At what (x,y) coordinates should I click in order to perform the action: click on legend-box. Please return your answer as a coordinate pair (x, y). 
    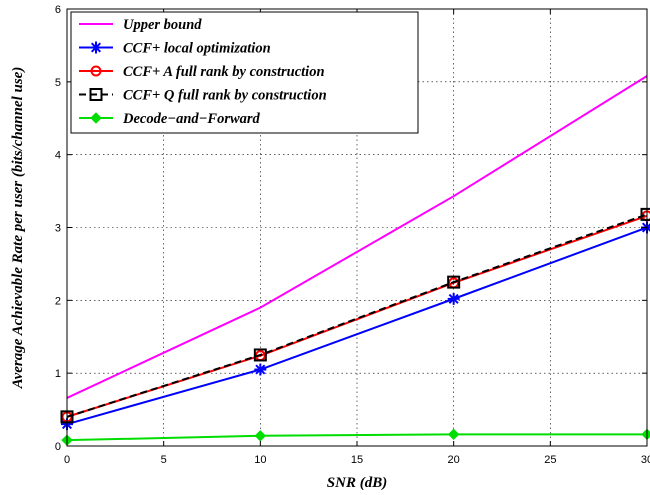
    Looking at the image, I should click on (244, 72).